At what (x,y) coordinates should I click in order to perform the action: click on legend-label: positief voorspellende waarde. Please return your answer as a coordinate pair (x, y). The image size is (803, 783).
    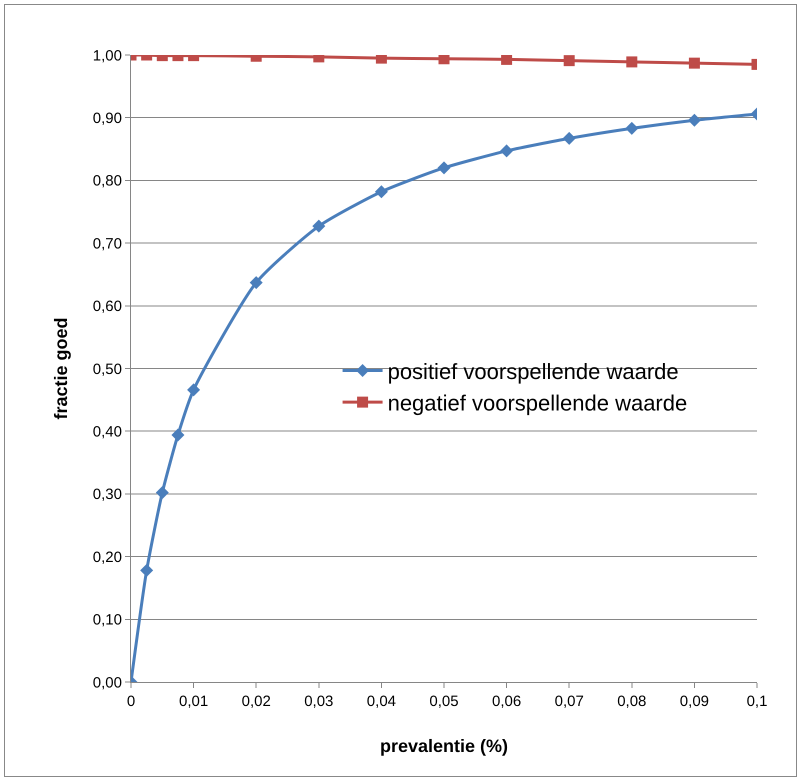
    Looking at the image, I should click on (533, 371).